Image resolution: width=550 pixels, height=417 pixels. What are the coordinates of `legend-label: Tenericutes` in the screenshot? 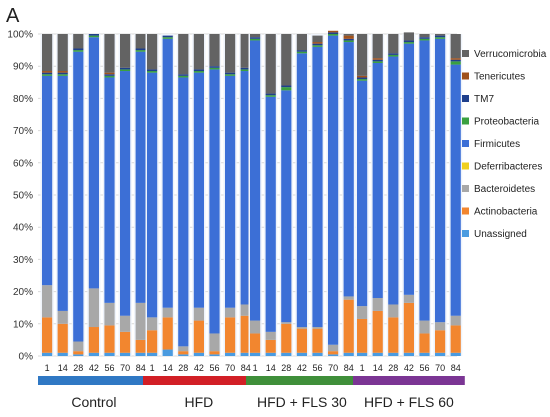 It's located at (499, 77).